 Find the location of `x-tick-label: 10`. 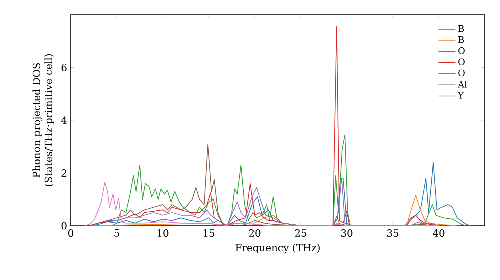

x-tick-label: 10 is located at coordinates (163, 234).